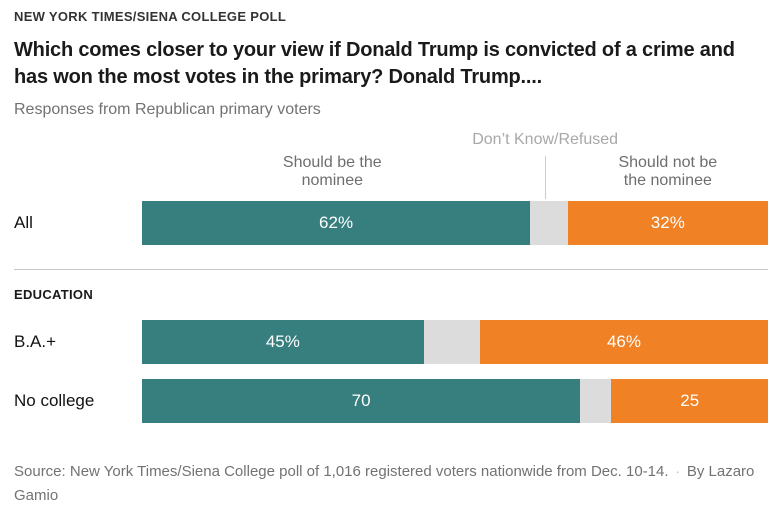  What do you see at coordinates (384, 483) in the screenshot?
I see `byline: By Lazaro Gamio` at bounding box center [384, 483].